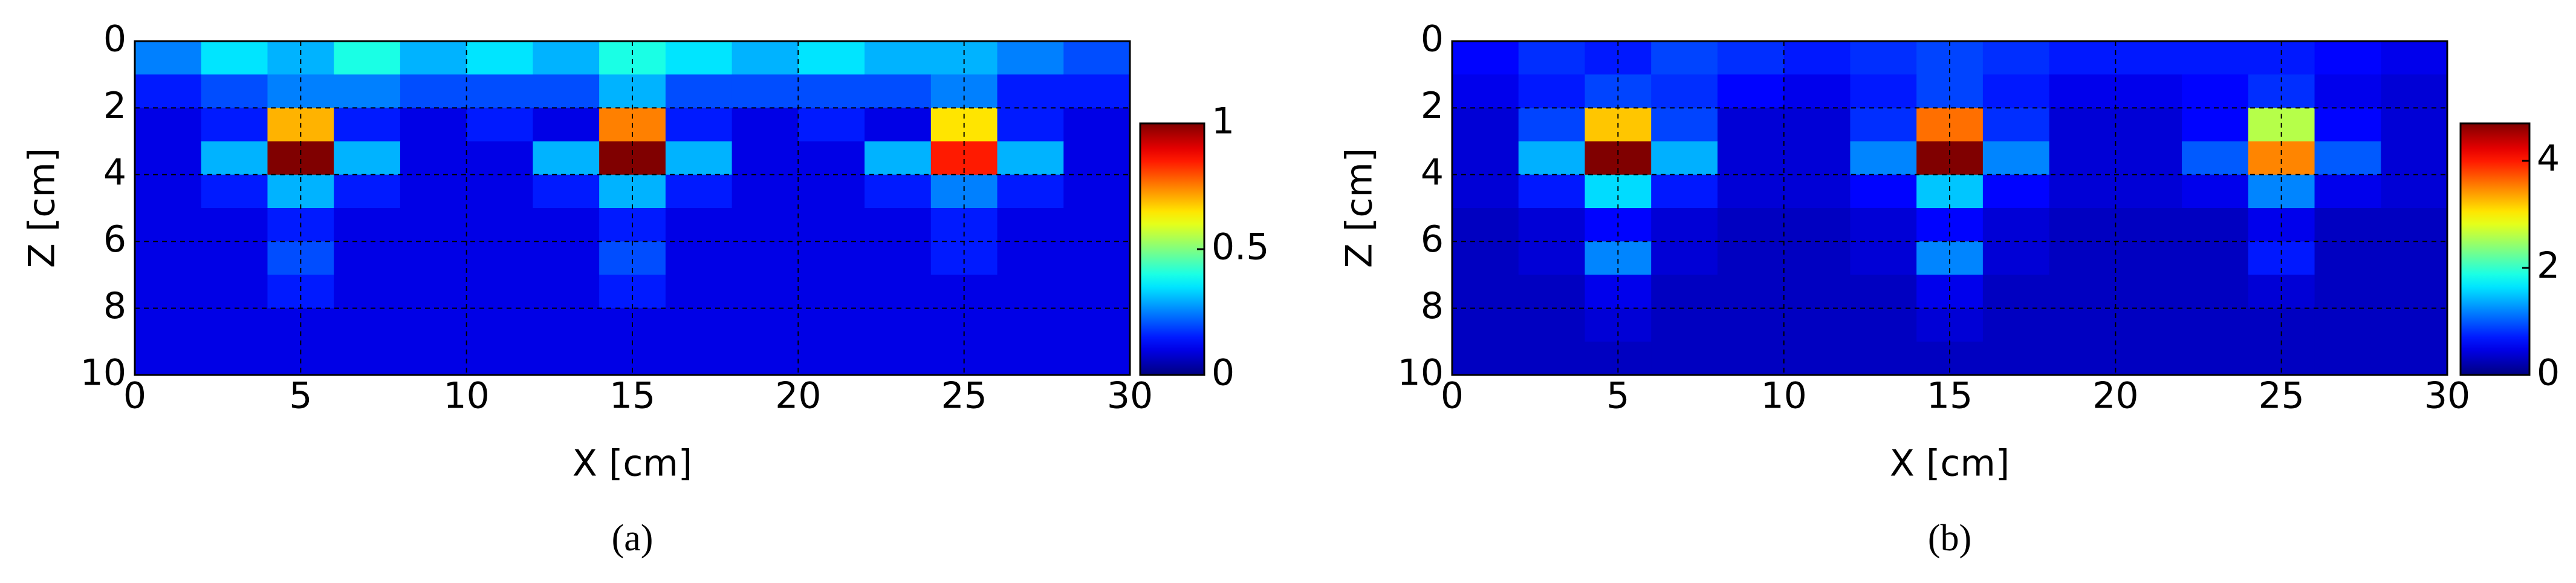  I want to click on colorbar-tick-label: 2, so click(2549, 266).